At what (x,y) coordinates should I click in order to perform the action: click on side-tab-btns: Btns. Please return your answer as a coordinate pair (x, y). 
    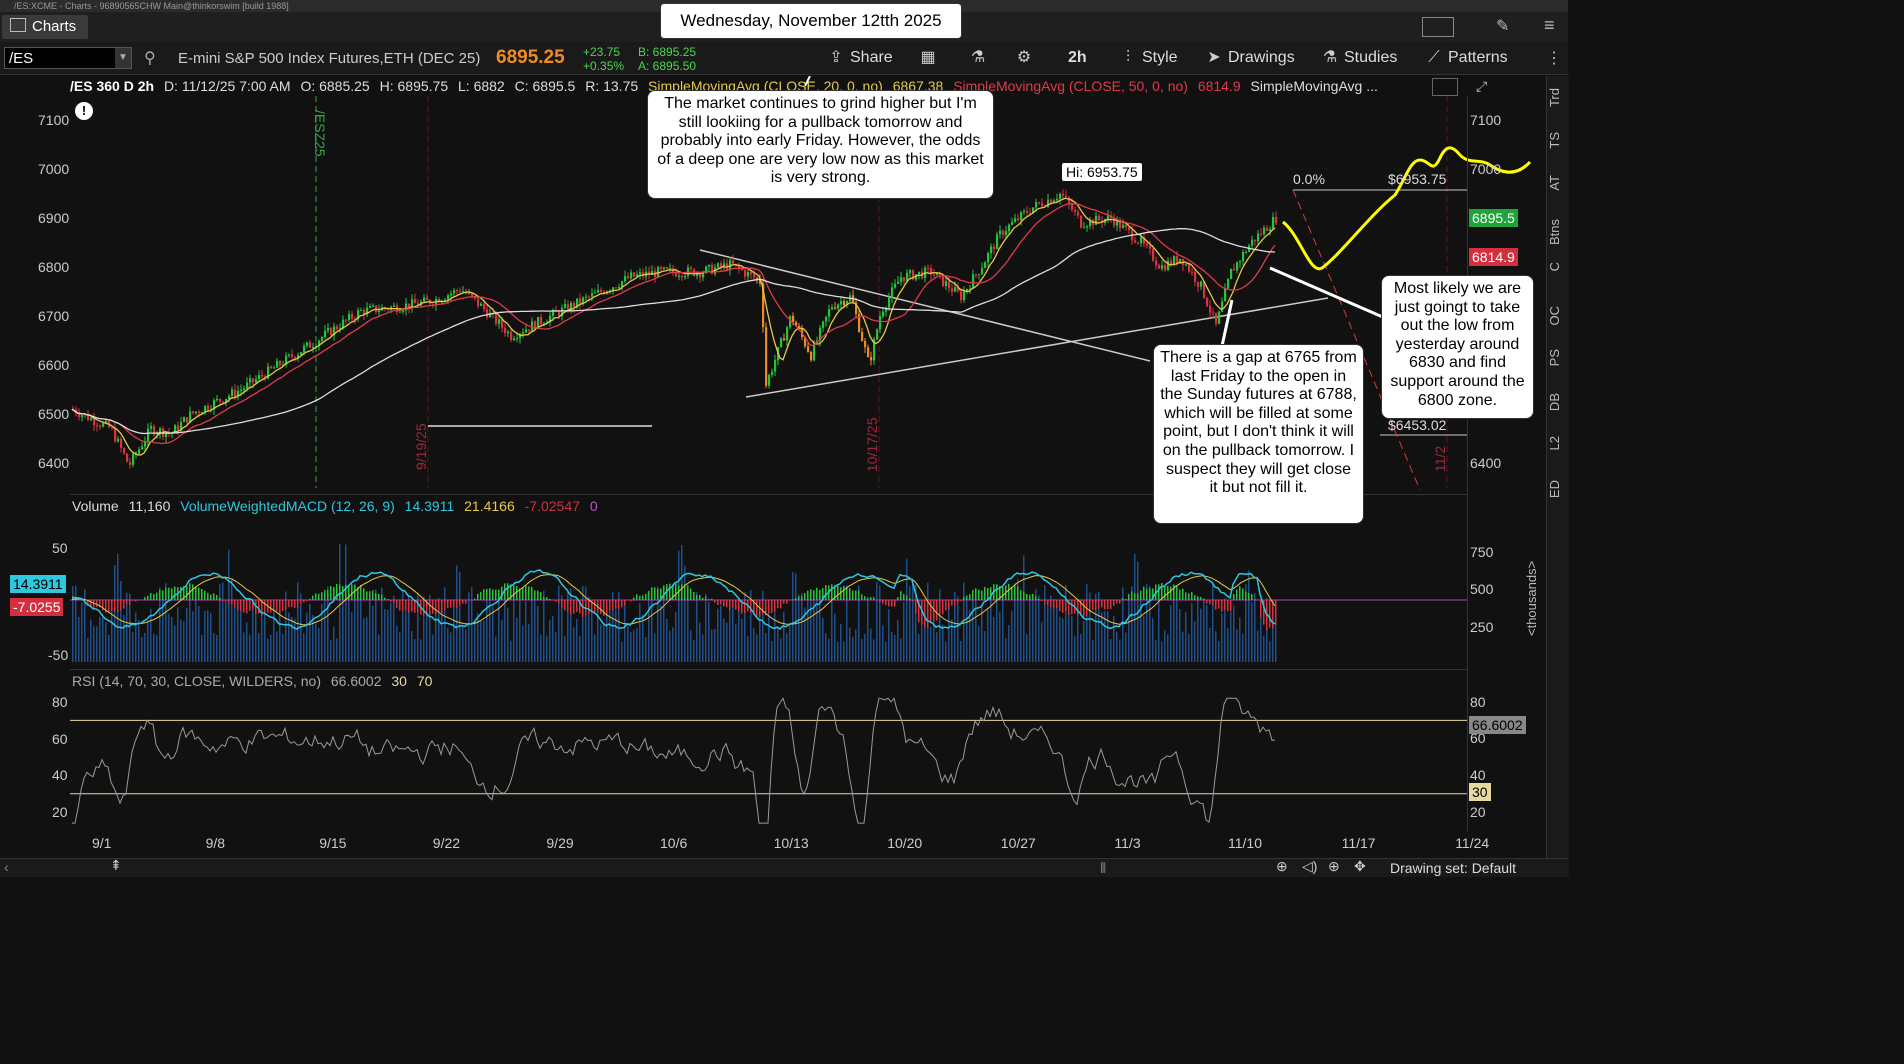
    Looking at the image, I should click on (1554, 231).